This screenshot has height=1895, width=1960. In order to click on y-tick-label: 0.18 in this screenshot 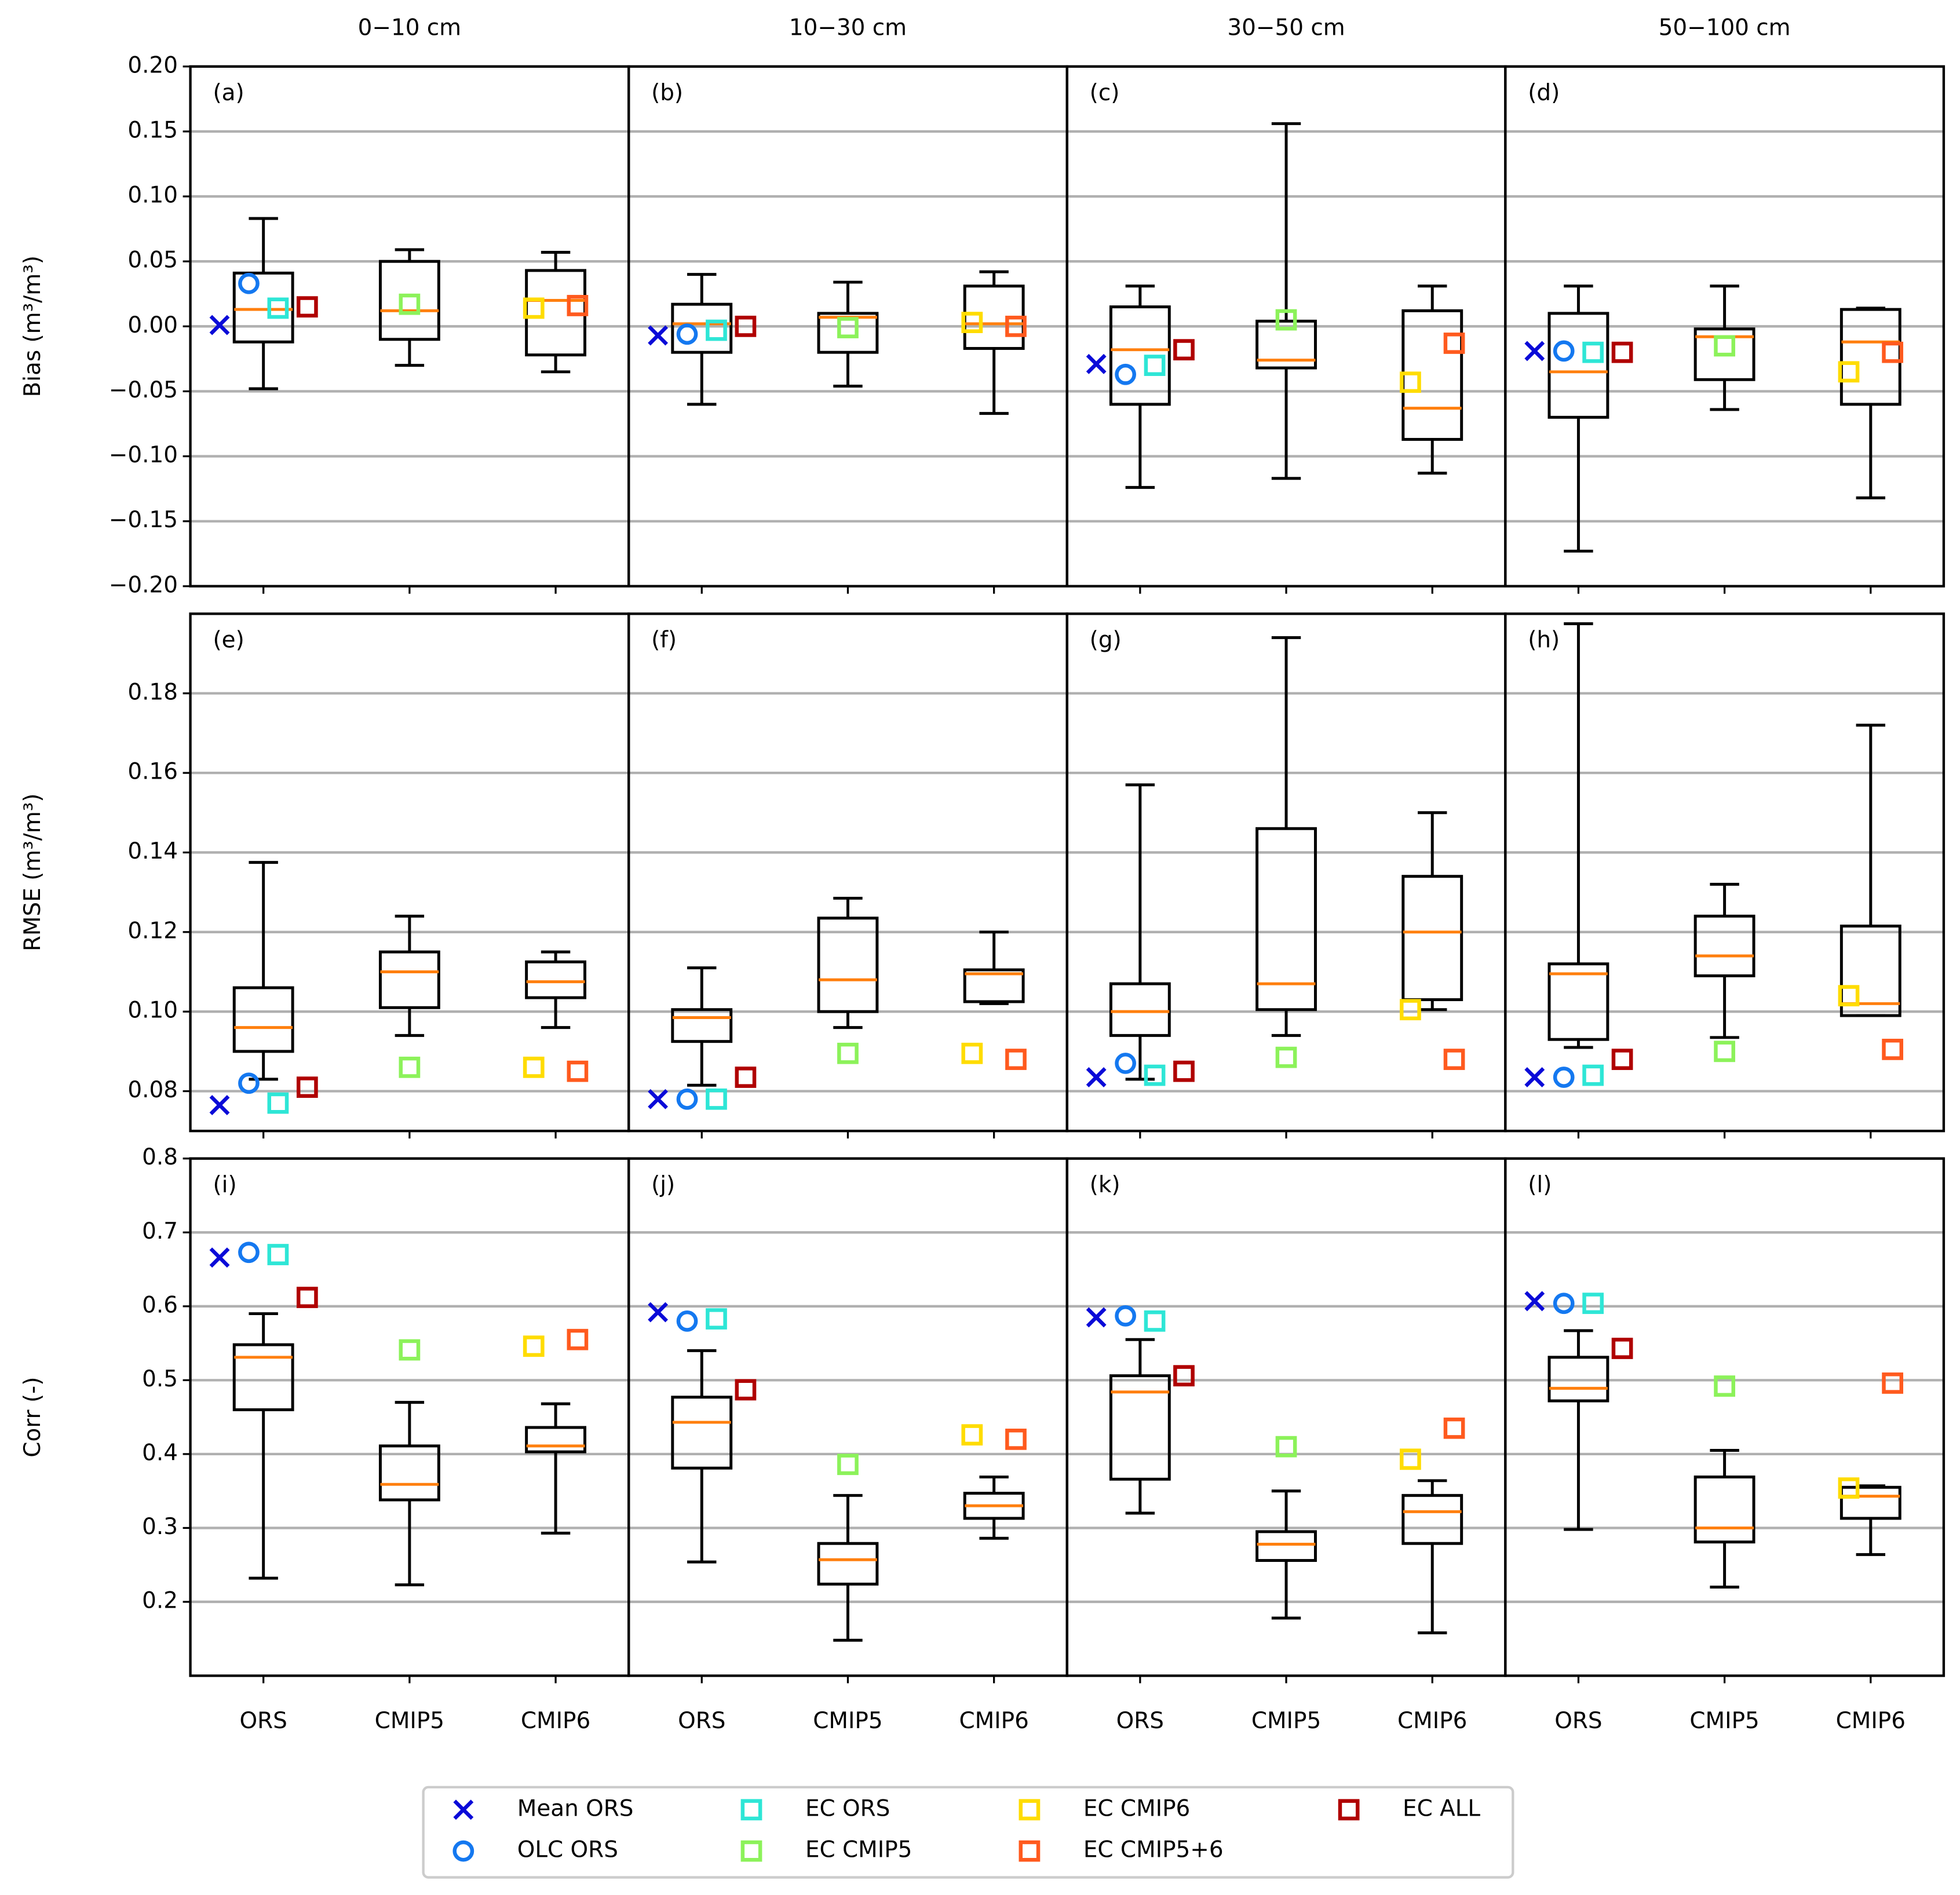, I will do `click(152, 692)`.